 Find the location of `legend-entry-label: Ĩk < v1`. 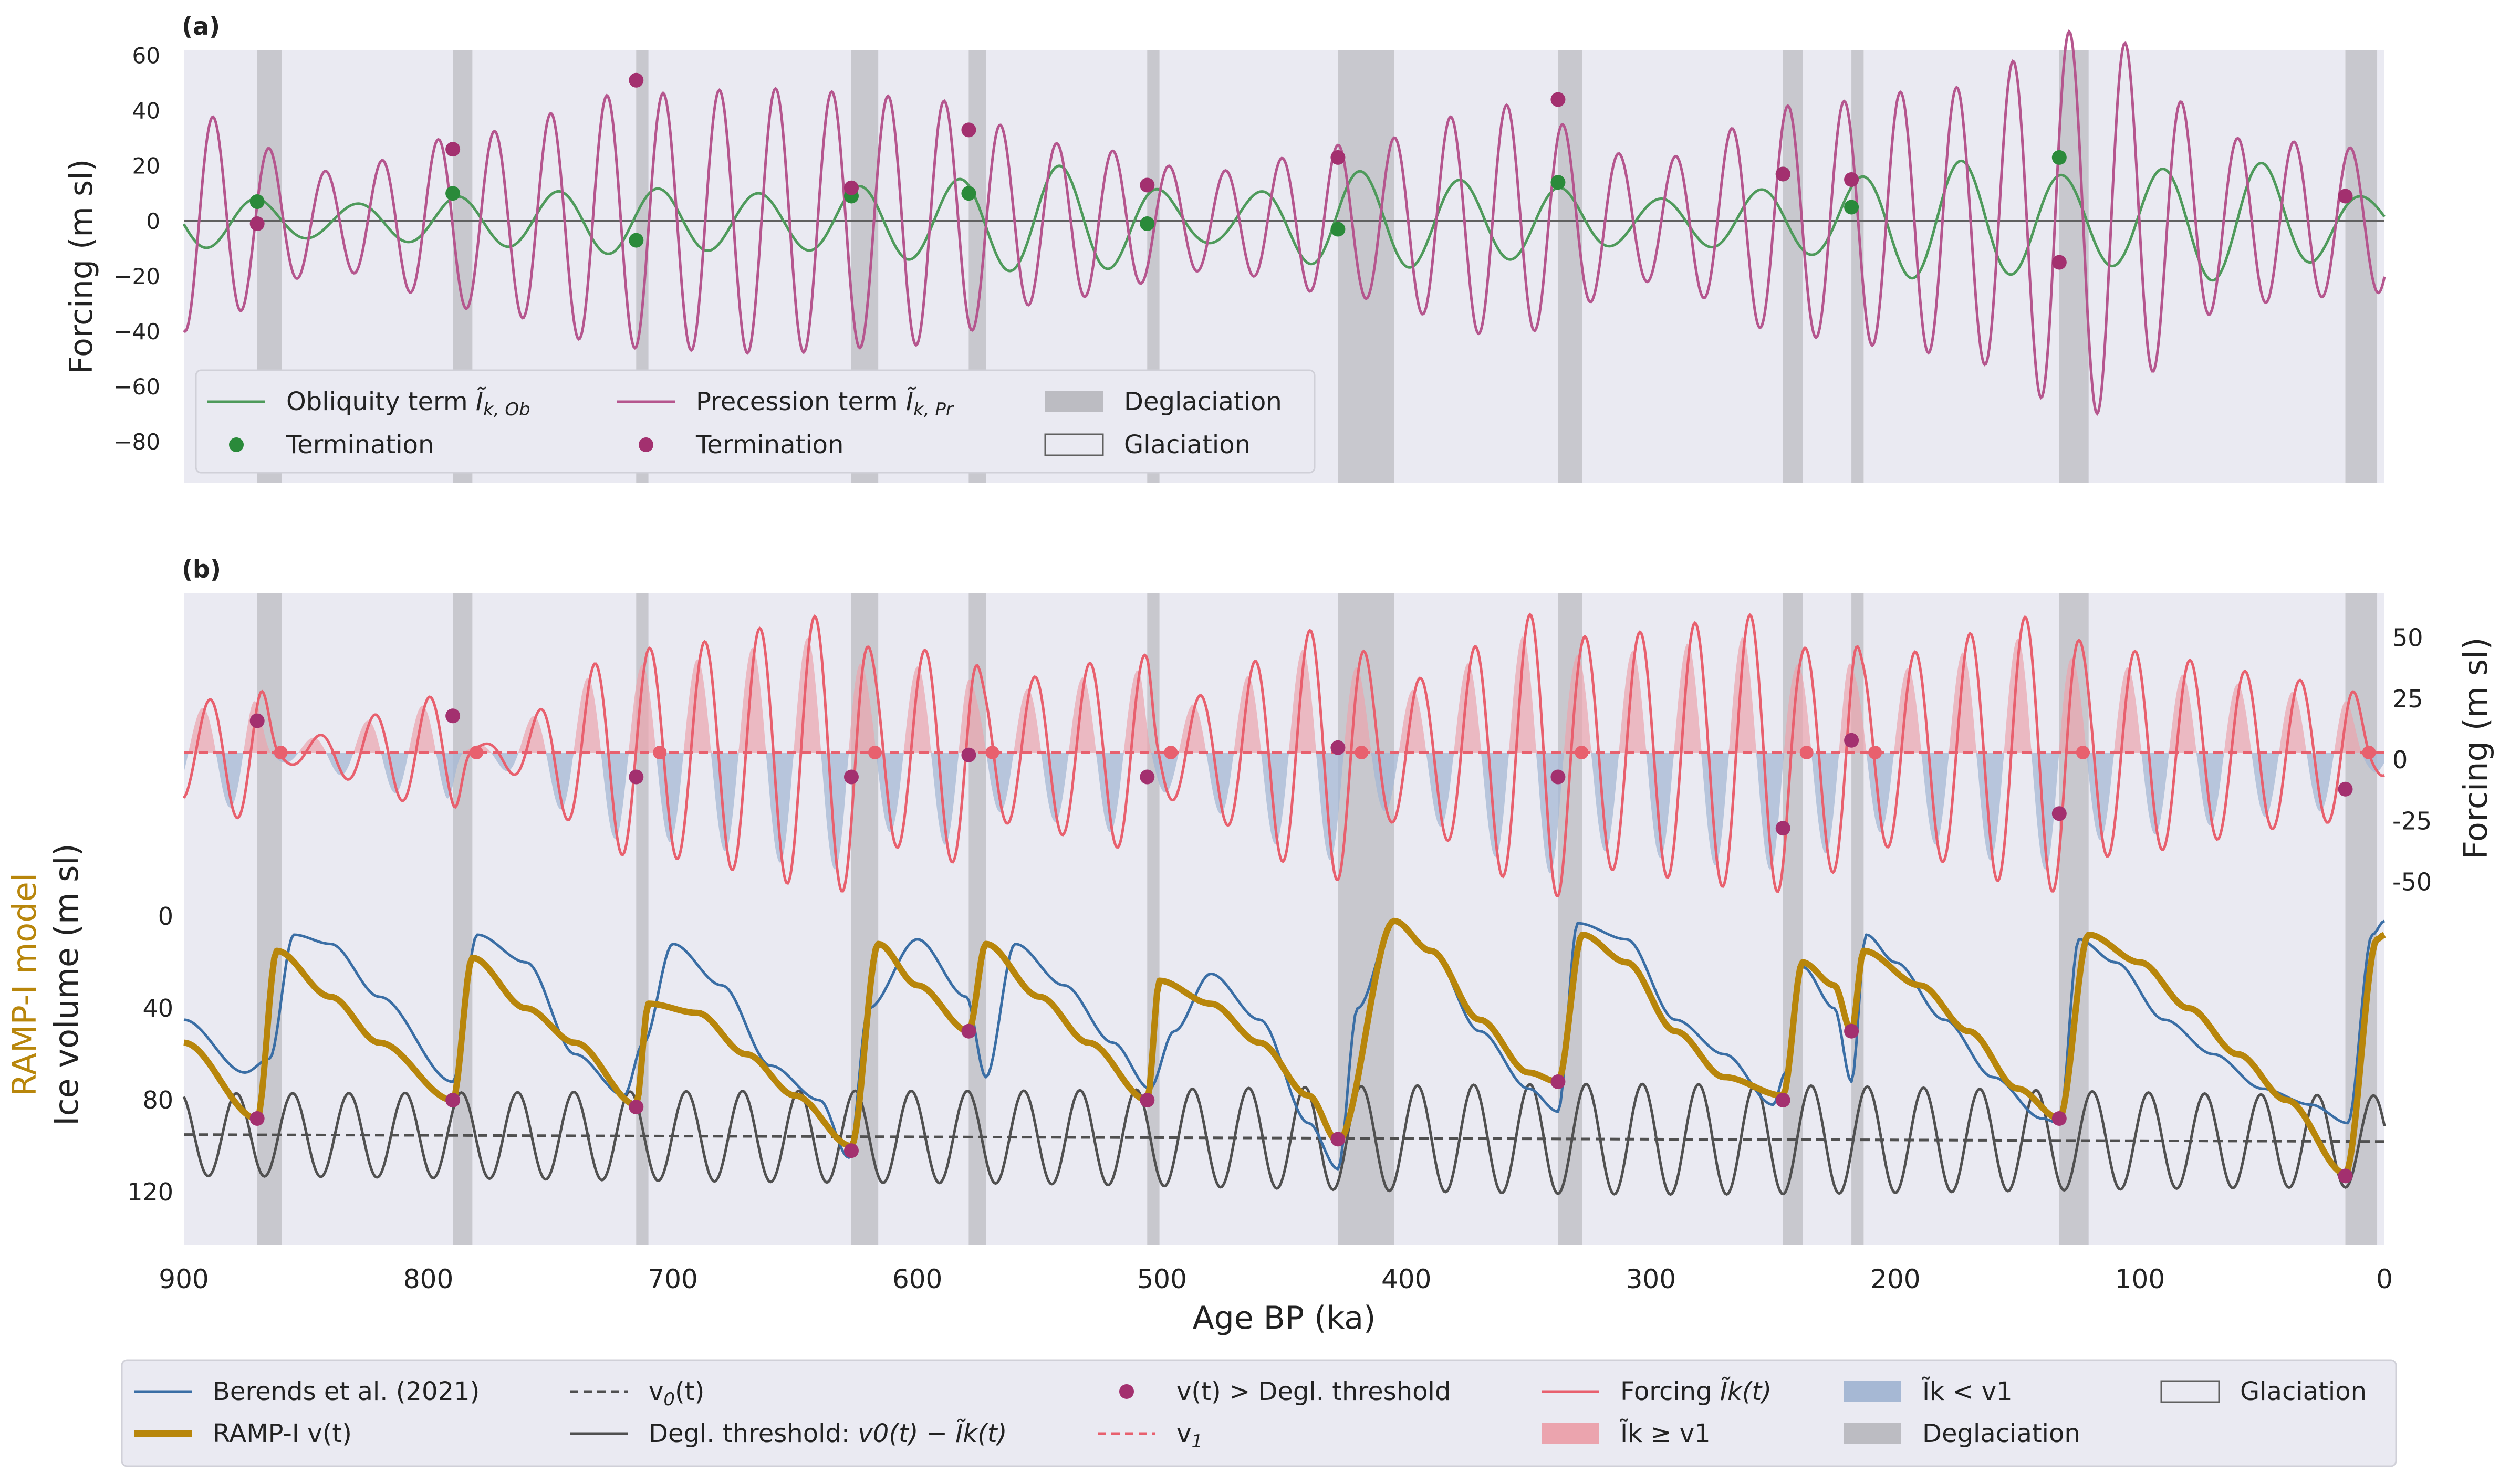

legend-entry-label: Ĩk < v1 is located at coordinates (1967, 1391).